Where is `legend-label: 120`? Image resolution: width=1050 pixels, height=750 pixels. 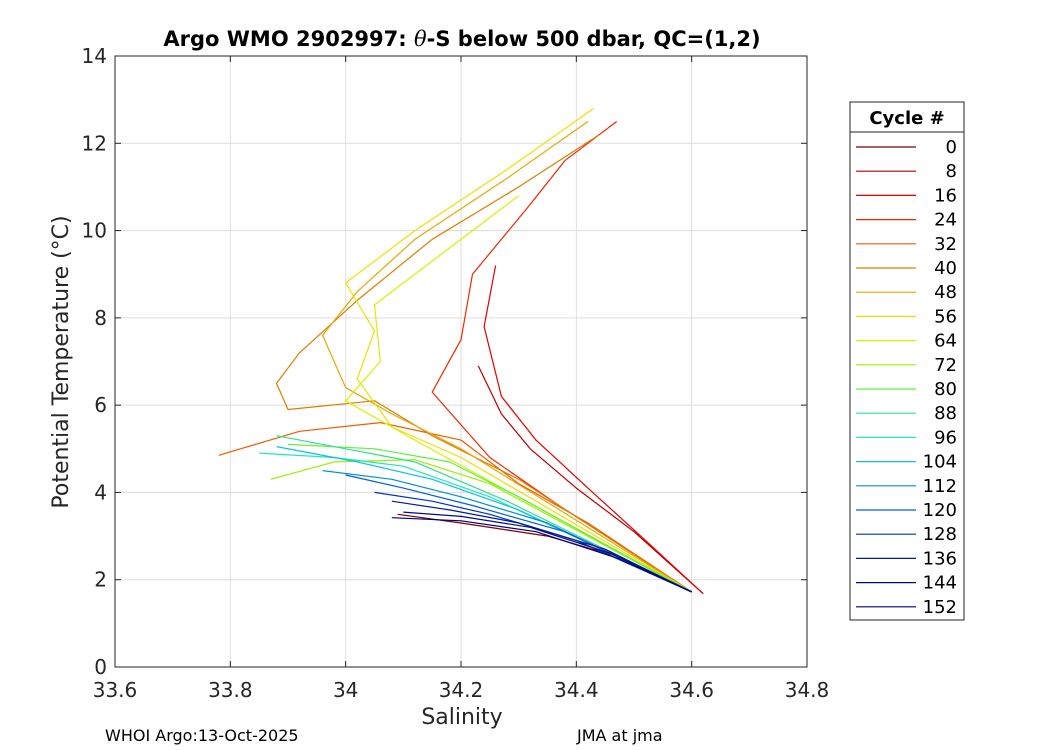
legend-label: 120 is located at coordinates (940, 510).